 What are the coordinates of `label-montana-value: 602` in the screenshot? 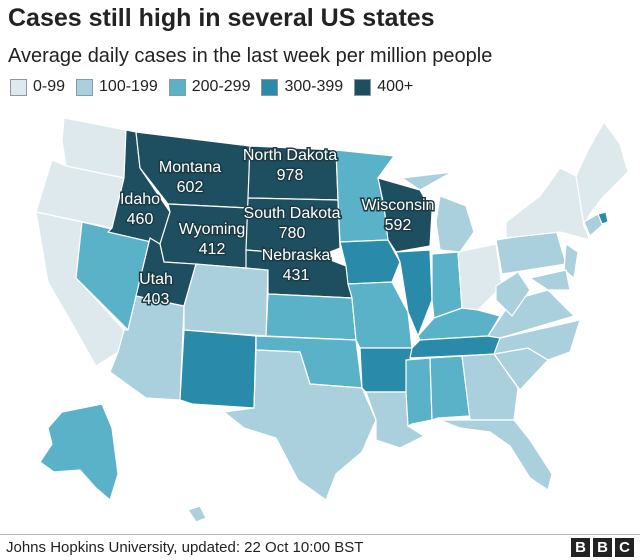 It's located at (190, 187).